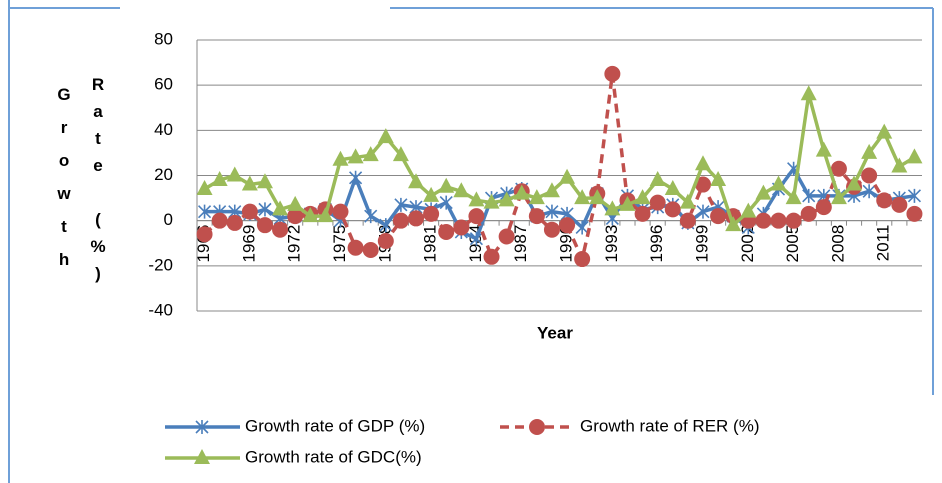  Describe the element at coordinates (566, 244) in the screenshot. I see `x-tick-label: 1990` at that location.